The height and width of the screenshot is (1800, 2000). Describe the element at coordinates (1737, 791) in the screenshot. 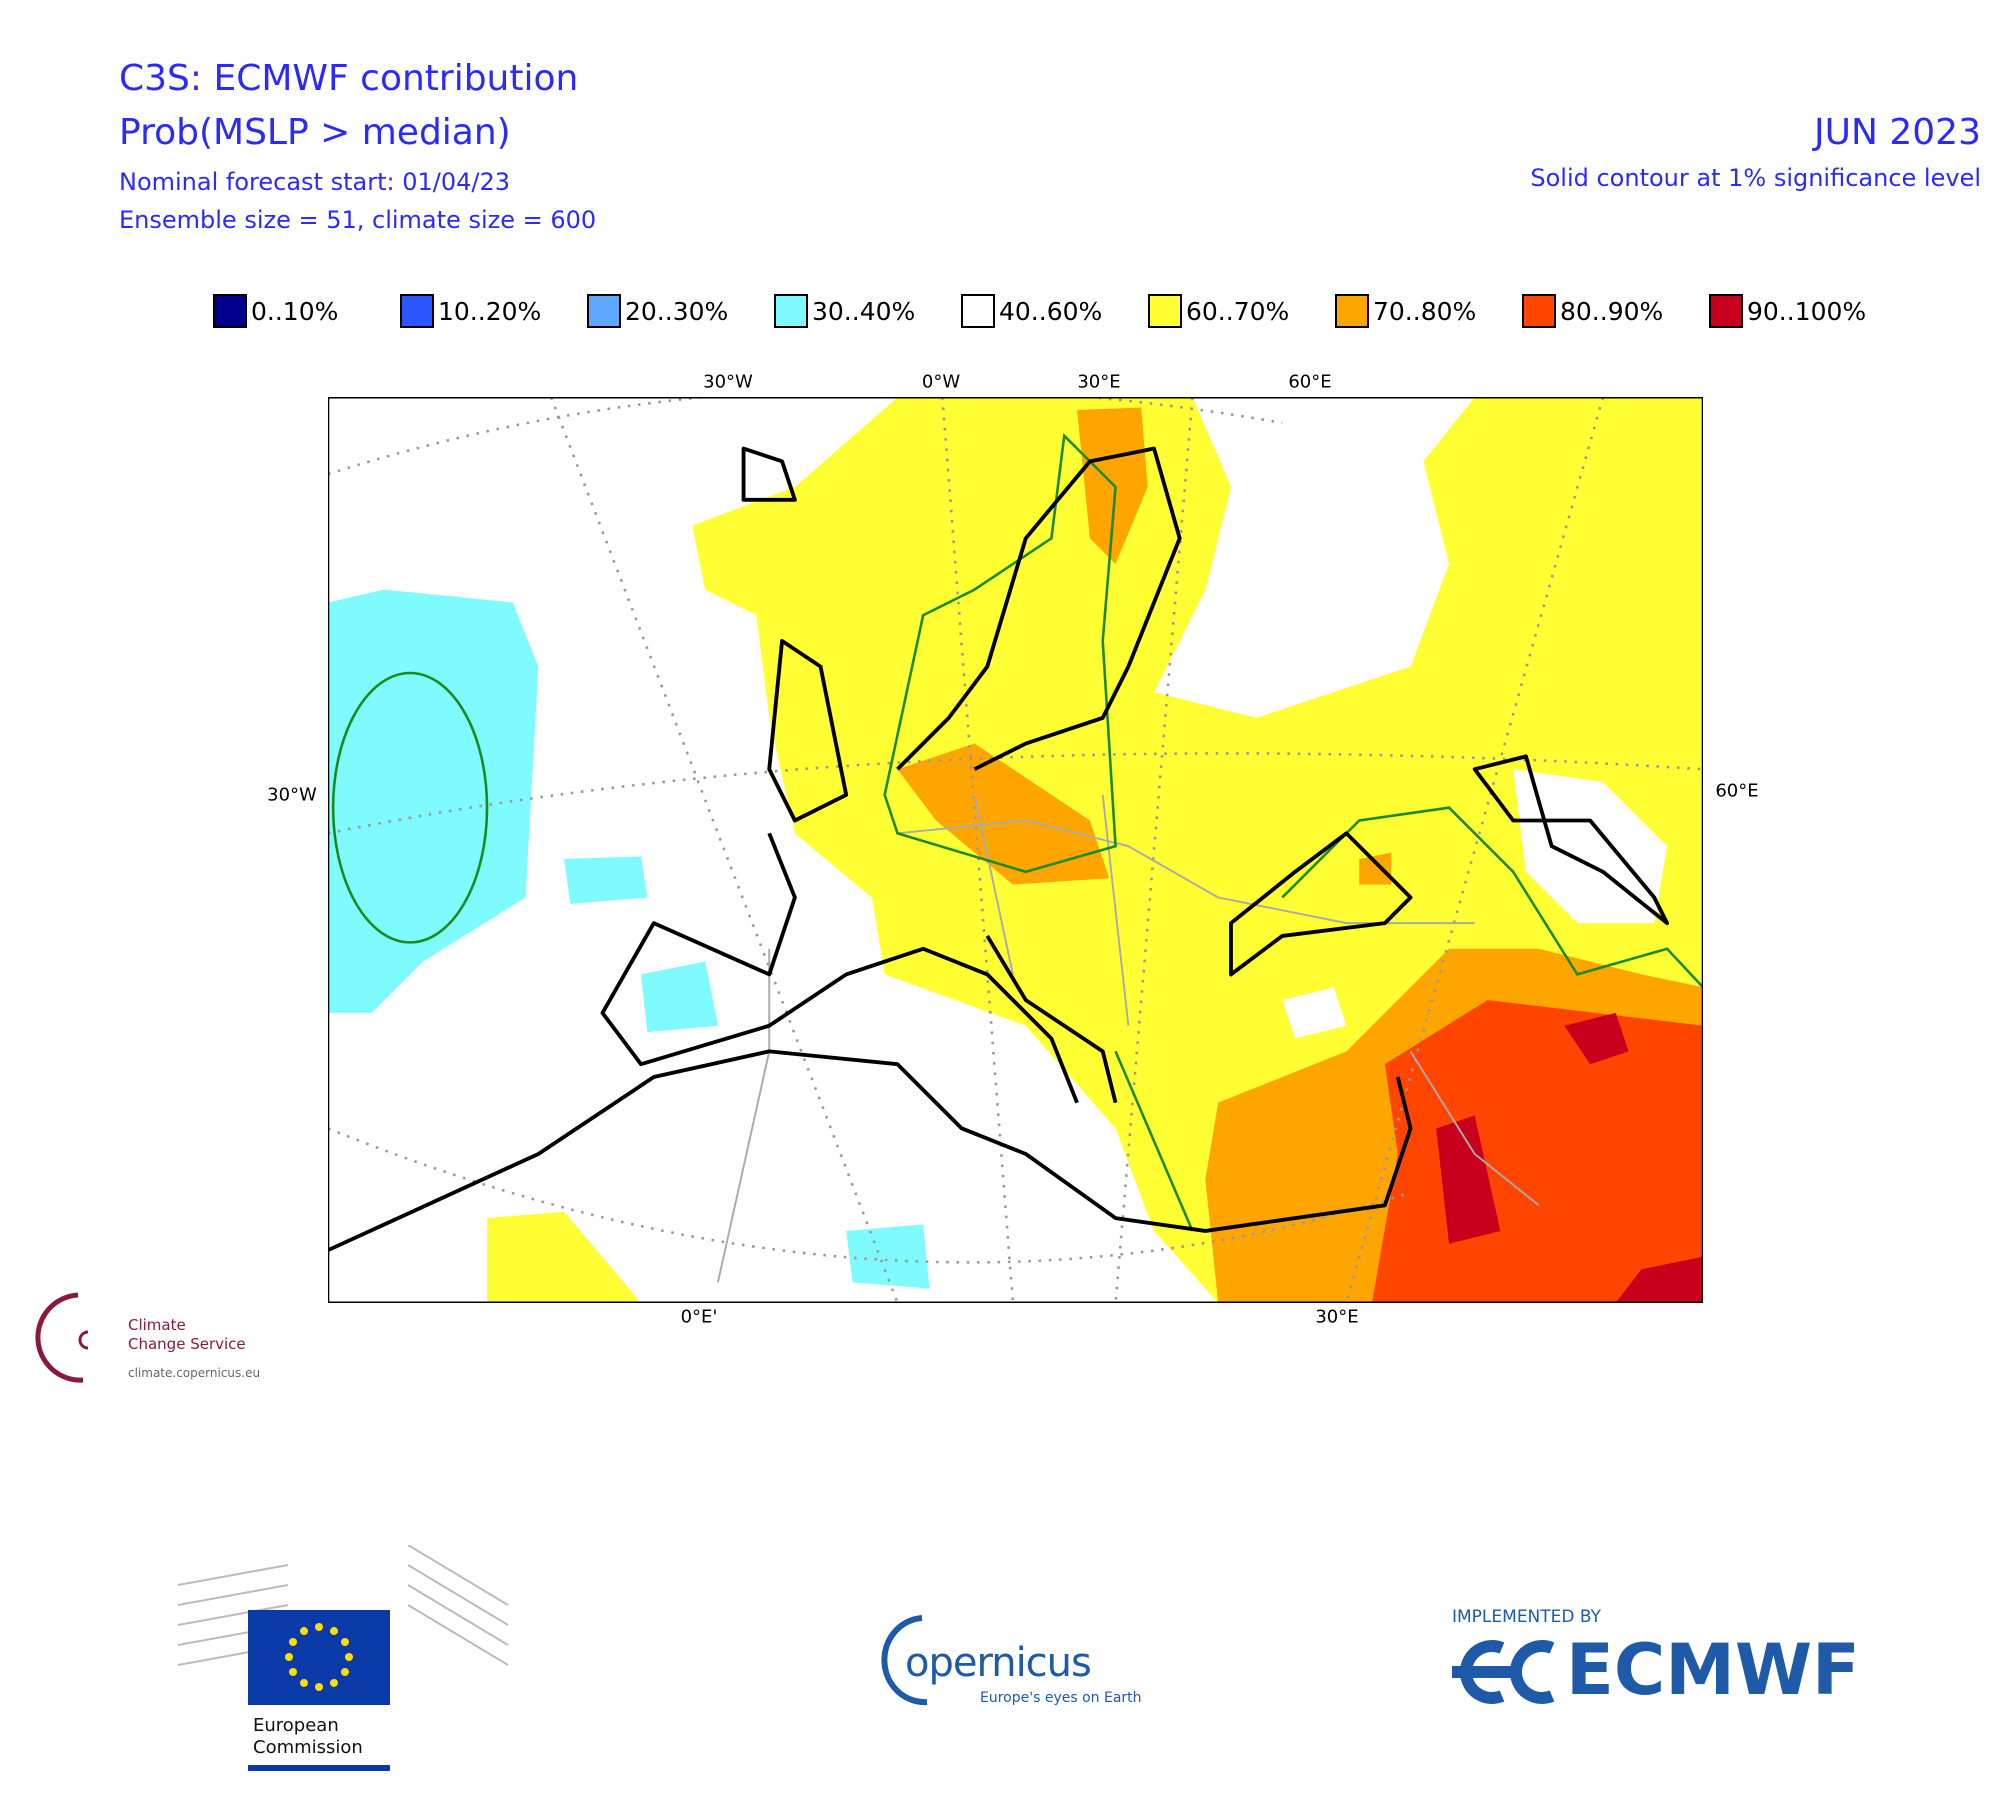

I see `lat-label: 60°E` at that location.